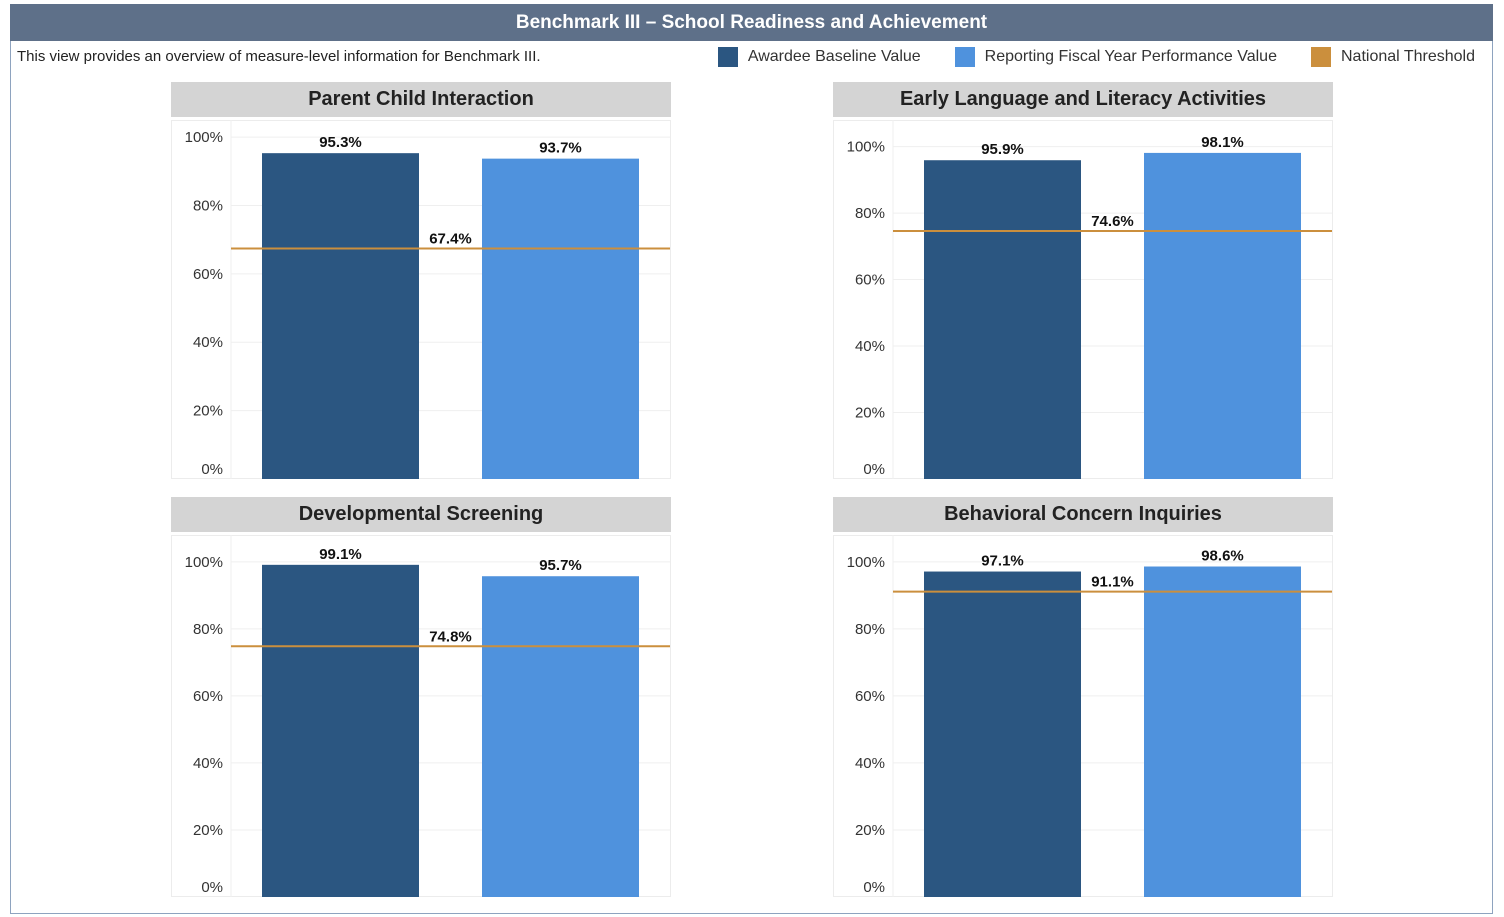  What do you see at coordinates (1320, 57) in the screenshot?
I see `legend-swatch-threshold` at bounding box center [1320, 57].